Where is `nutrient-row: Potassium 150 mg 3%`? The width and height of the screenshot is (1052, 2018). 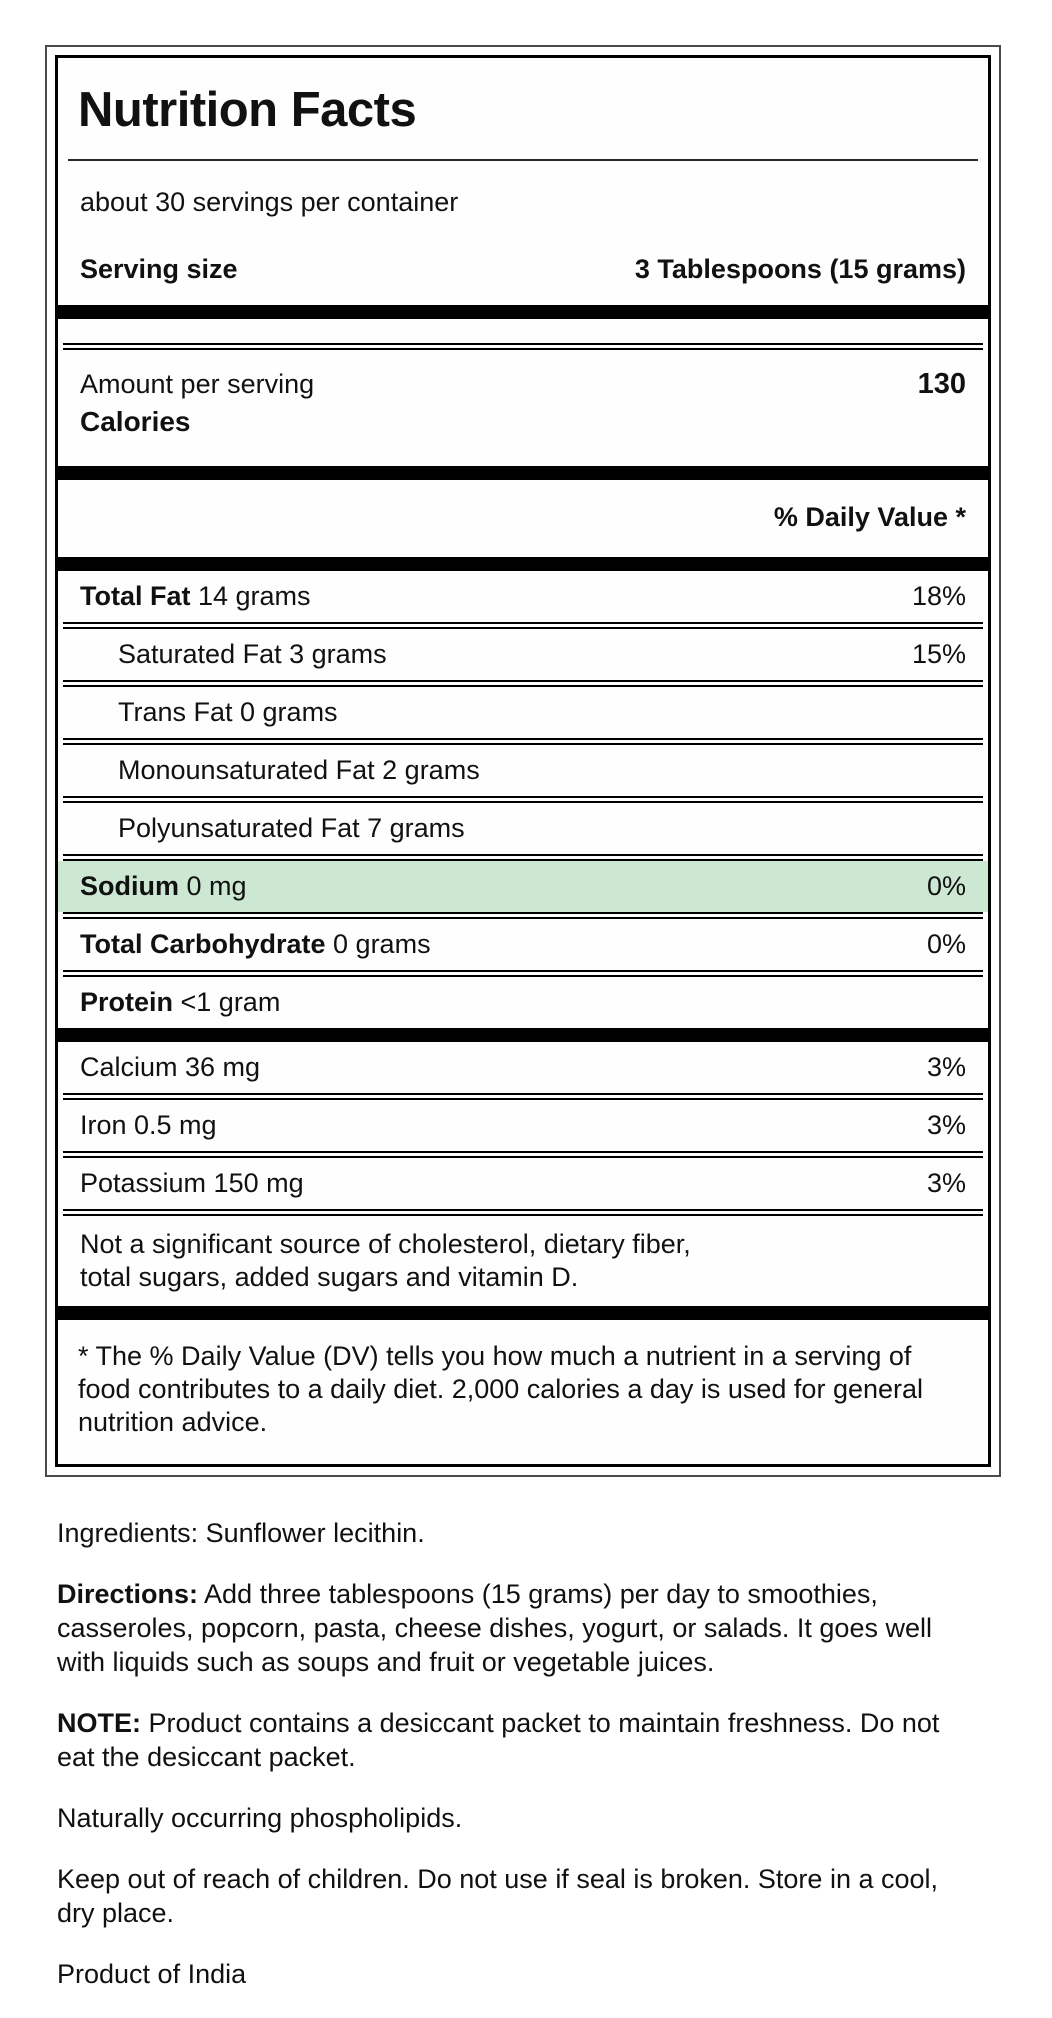 nutrient-row: Potassium 150 mg 3% is located at coordinates (523, 1183).